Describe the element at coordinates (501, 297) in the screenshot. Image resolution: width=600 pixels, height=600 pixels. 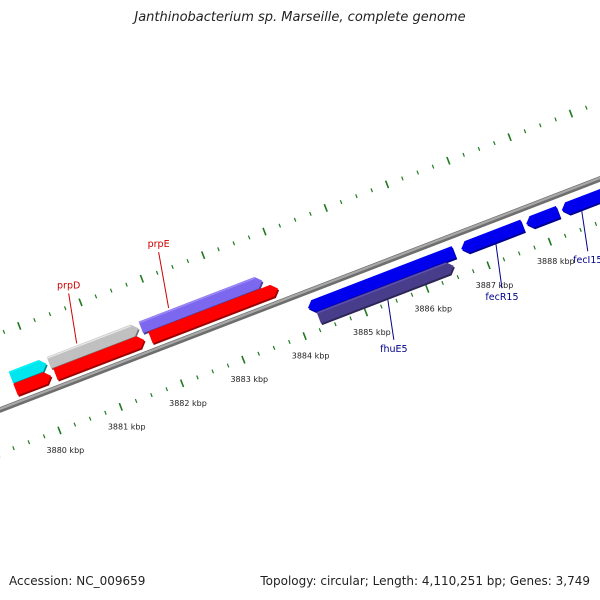
I see `gene-label-fecR15: fecR15` at that location.